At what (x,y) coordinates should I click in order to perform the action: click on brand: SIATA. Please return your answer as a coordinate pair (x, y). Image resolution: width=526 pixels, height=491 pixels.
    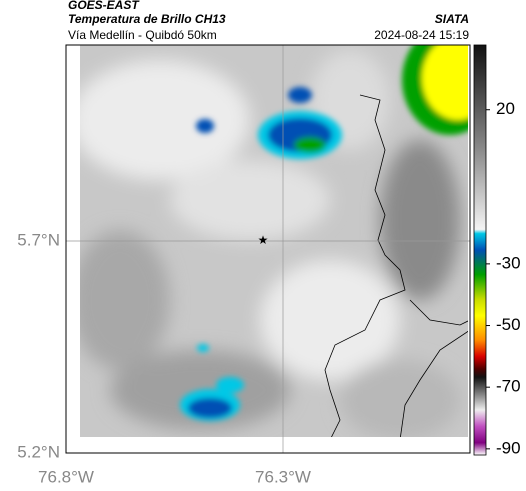
    Looking at the image, I should click on (452, 19).